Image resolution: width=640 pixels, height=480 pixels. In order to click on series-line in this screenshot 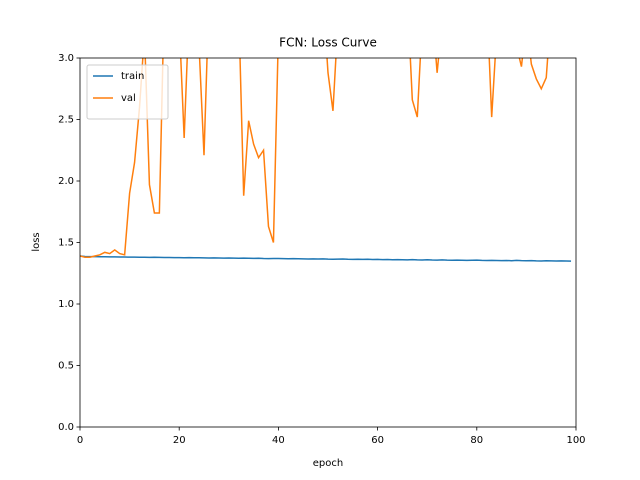, I will do `click(326, 258)`.